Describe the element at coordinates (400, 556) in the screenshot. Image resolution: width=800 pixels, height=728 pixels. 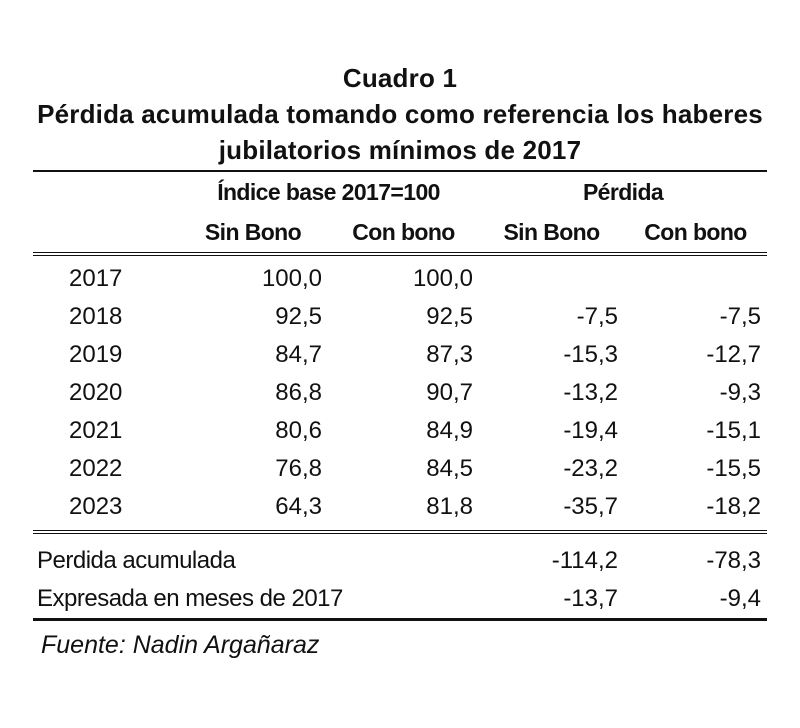
I see `summary-row: Perdida acumulada -114,2 -78,3` at that location.